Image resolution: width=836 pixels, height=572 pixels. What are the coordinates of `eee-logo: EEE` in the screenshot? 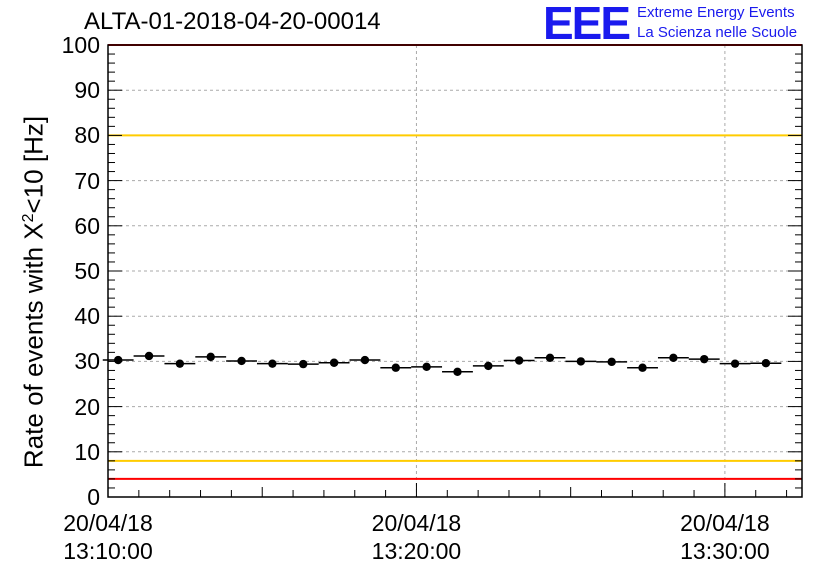 It's located at (587, 24).